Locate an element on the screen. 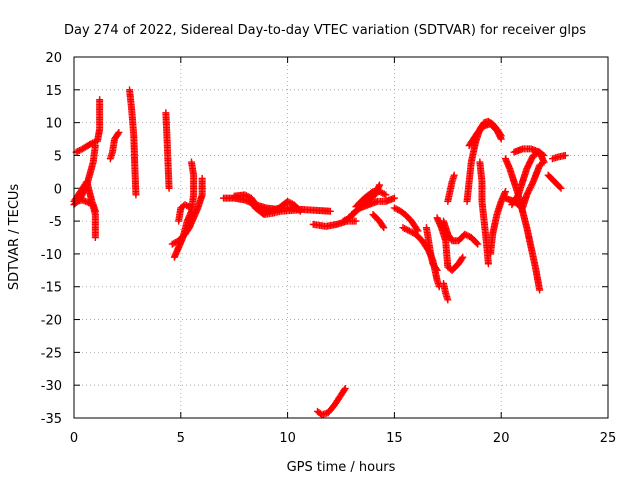 The height and width of the screenshot is (480, 640). y-tick-label: -20 is located at coordinates (51, 321).